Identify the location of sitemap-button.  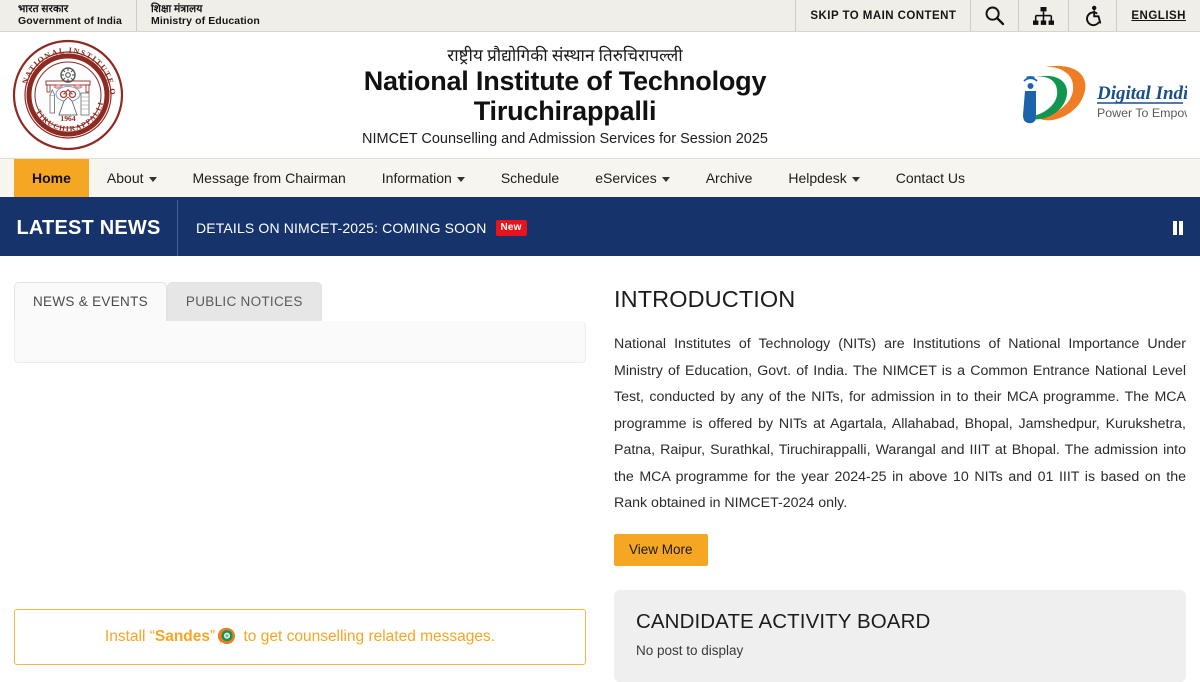
(1043, 15).